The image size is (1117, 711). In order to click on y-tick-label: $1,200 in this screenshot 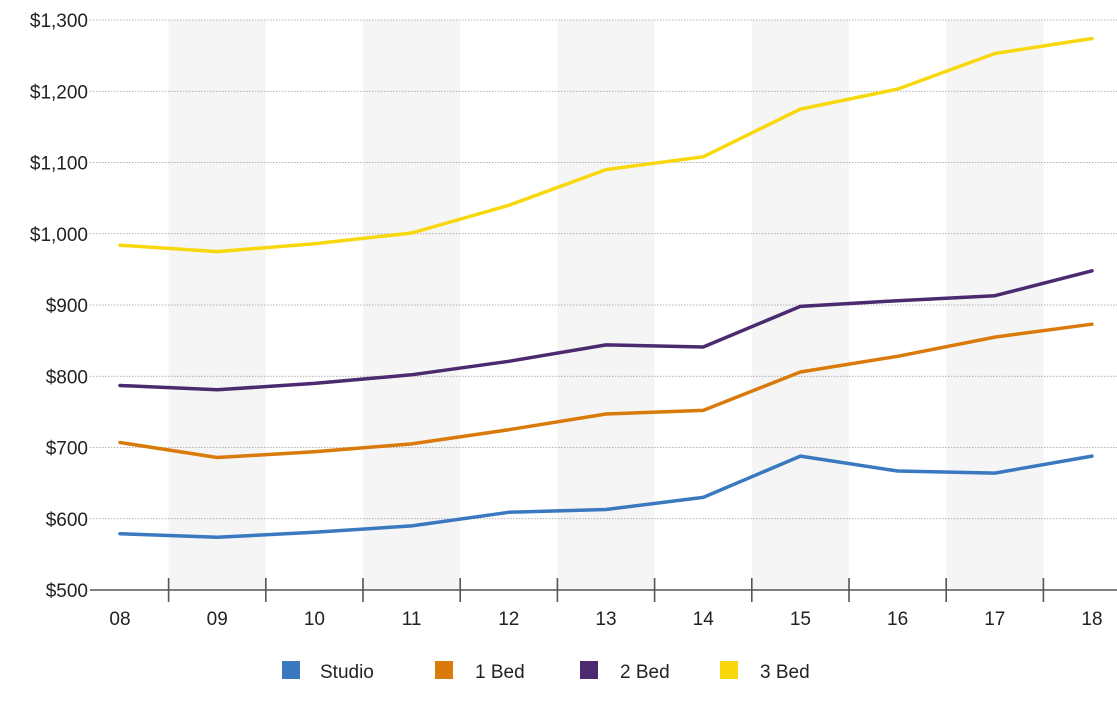, I will do `click(59, 92)`.